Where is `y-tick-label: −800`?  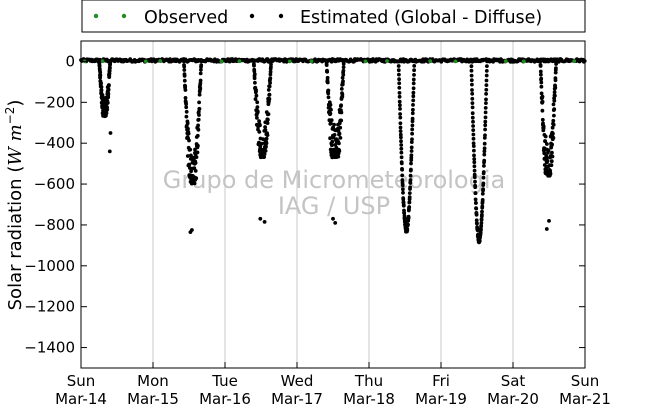 y-tick-label: −800 is located at coordinates (54, 225).